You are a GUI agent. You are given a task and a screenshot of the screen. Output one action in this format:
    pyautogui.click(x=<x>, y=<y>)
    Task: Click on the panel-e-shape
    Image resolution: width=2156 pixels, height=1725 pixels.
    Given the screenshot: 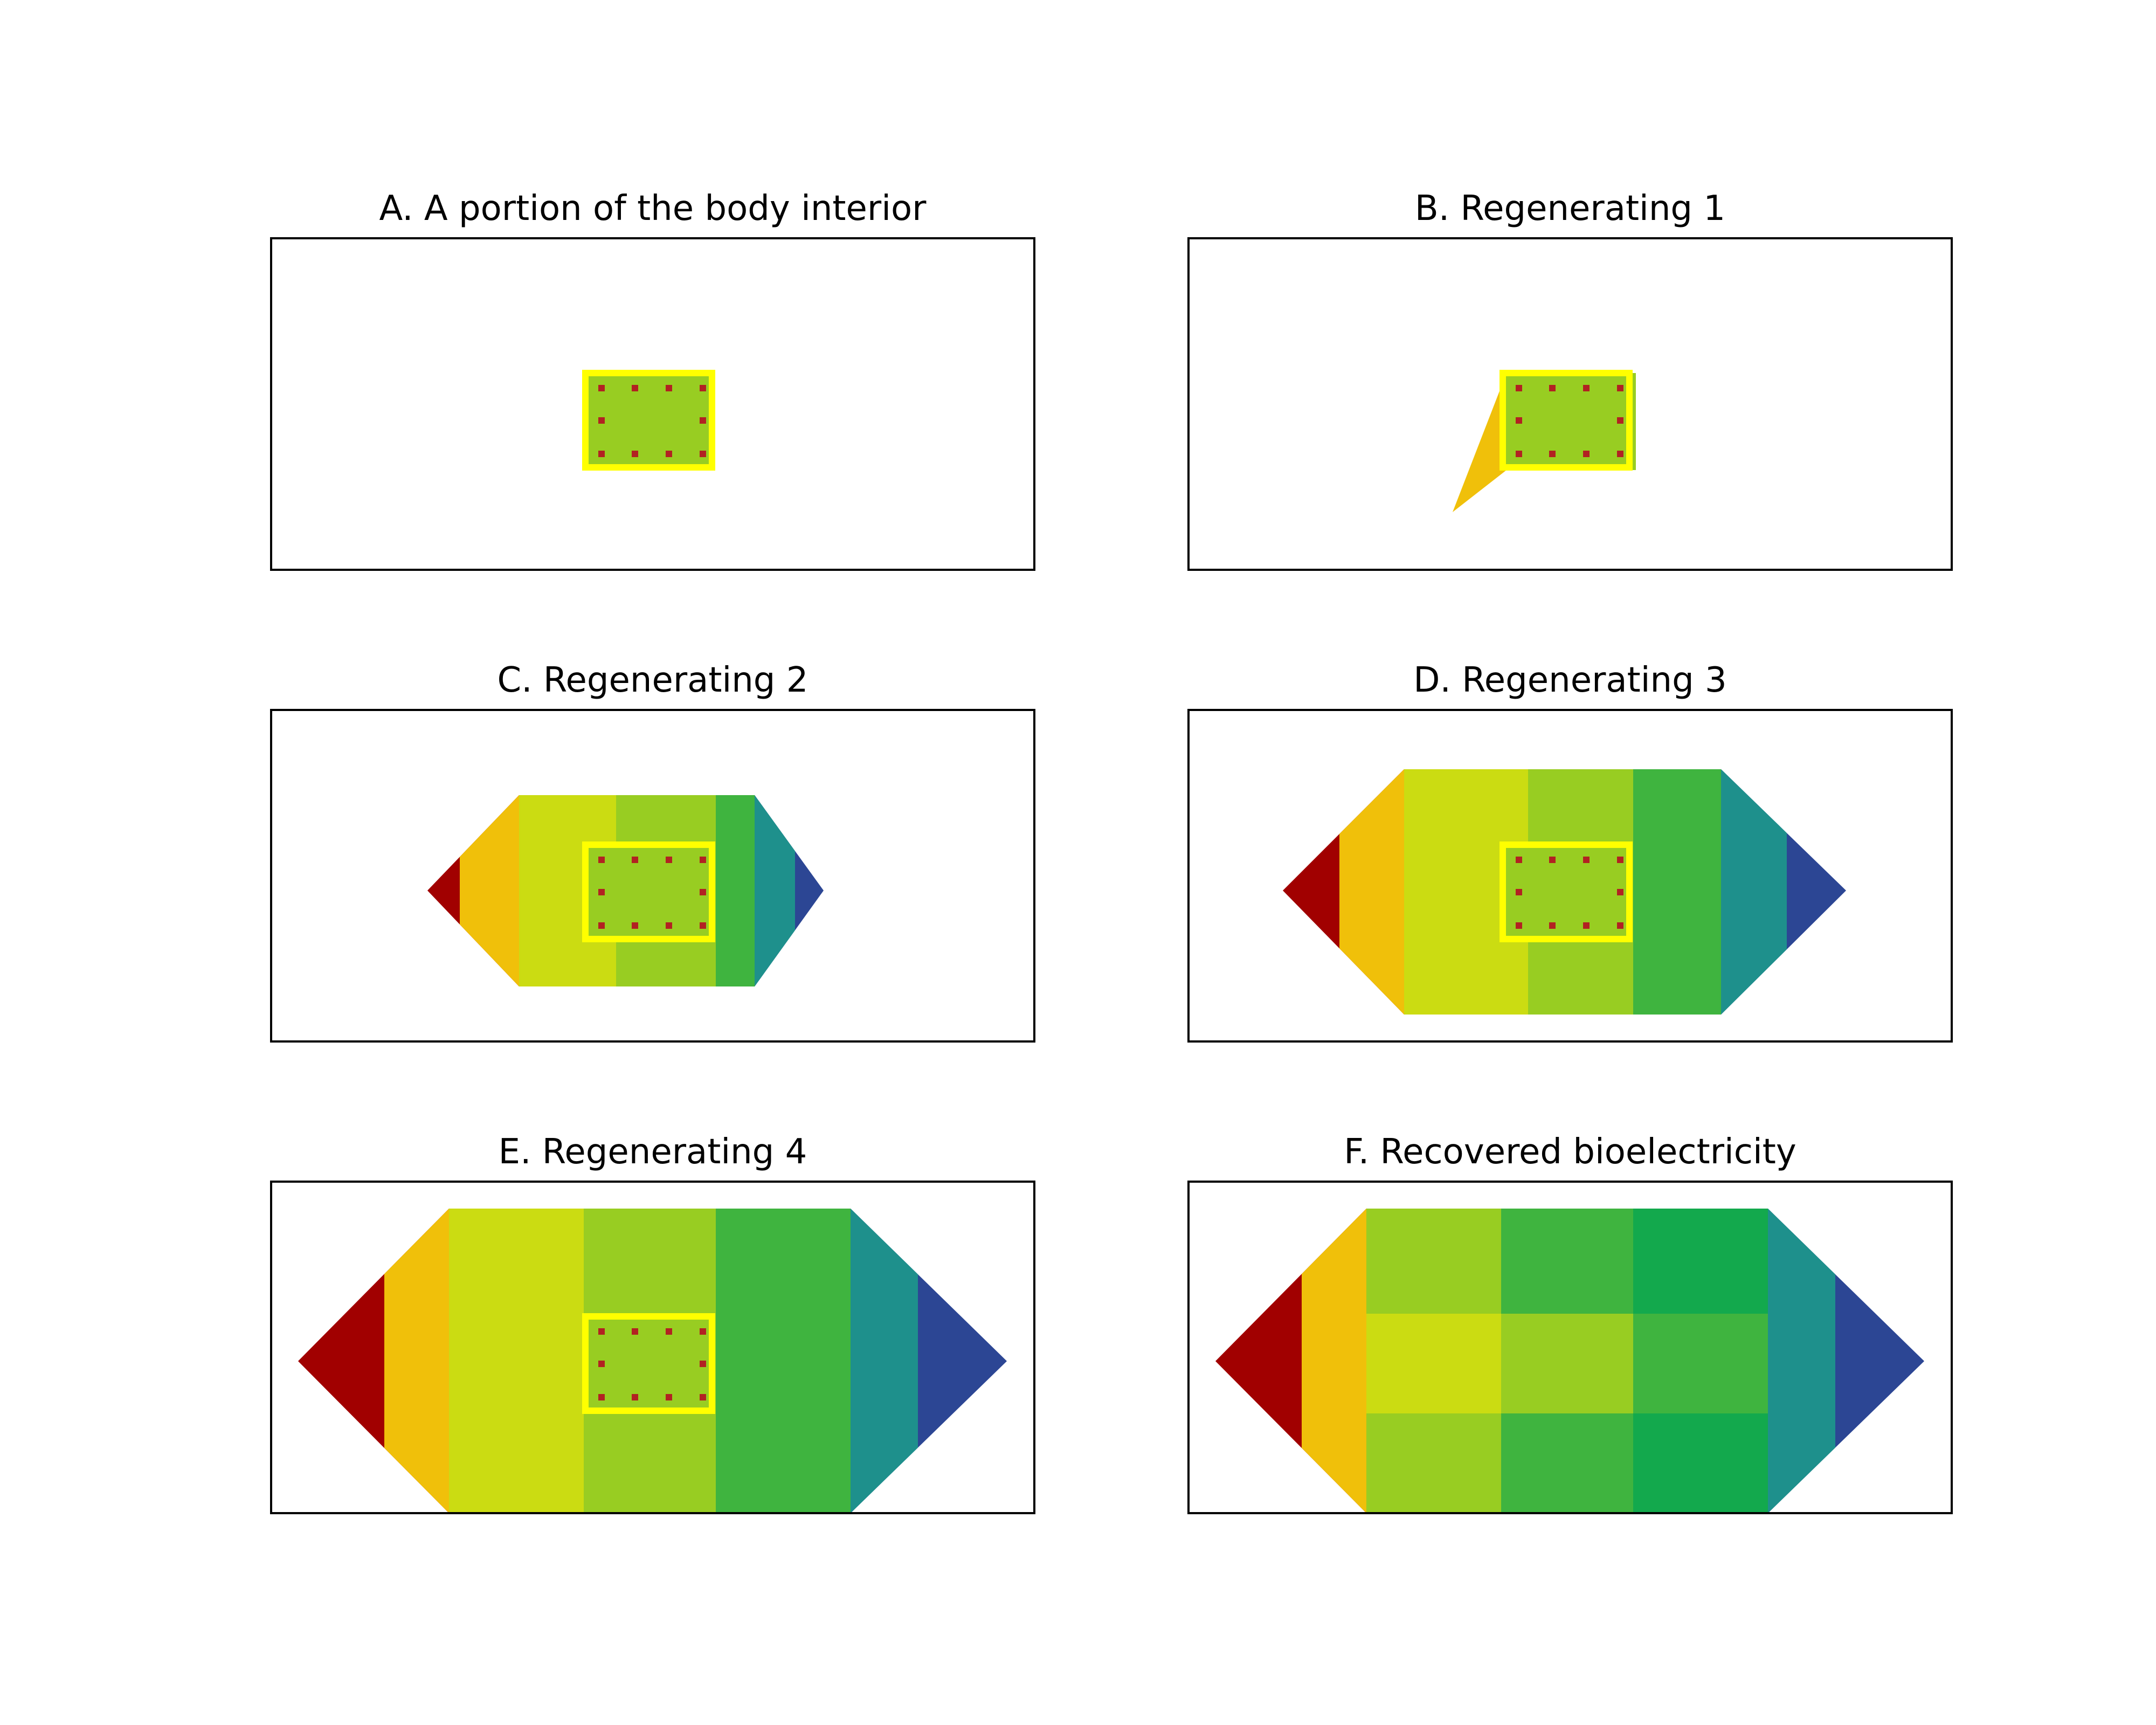 What is the action you would take?
    pyautogui.click(x=652, y=1361)
    